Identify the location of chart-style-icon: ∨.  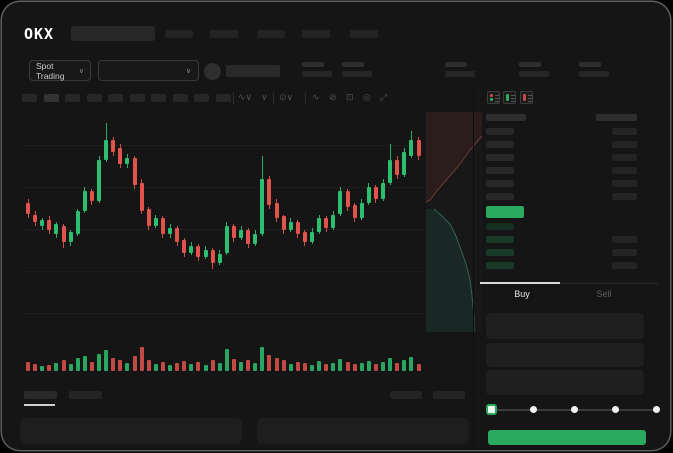
(264, 97).